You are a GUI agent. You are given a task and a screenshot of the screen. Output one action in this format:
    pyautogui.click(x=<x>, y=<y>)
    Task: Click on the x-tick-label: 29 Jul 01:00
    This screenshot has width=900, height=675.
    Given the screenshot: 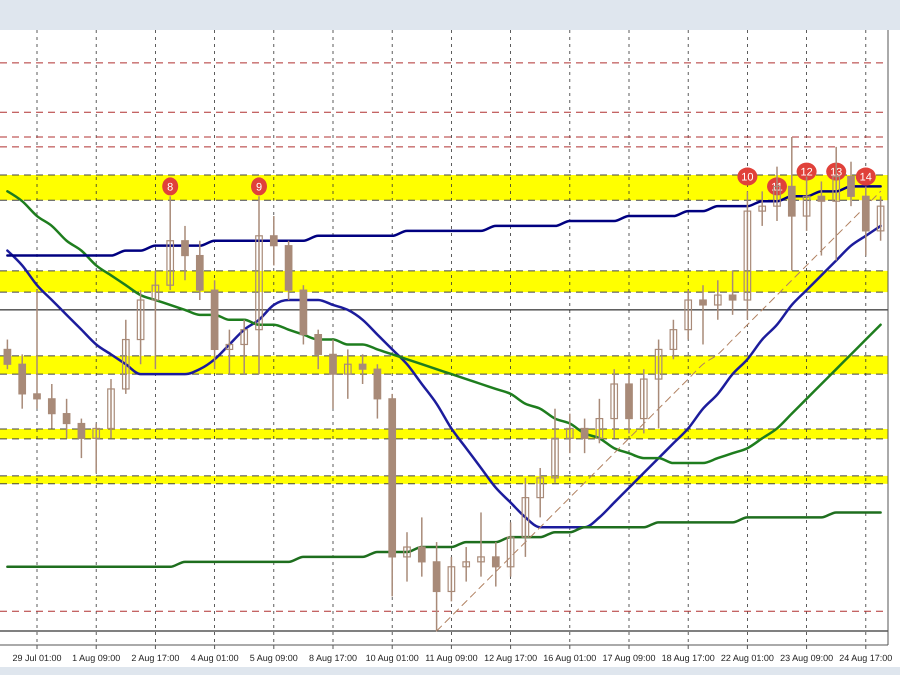 What is the action you would take?
    pyautogui.click(x=37, y=658)
    